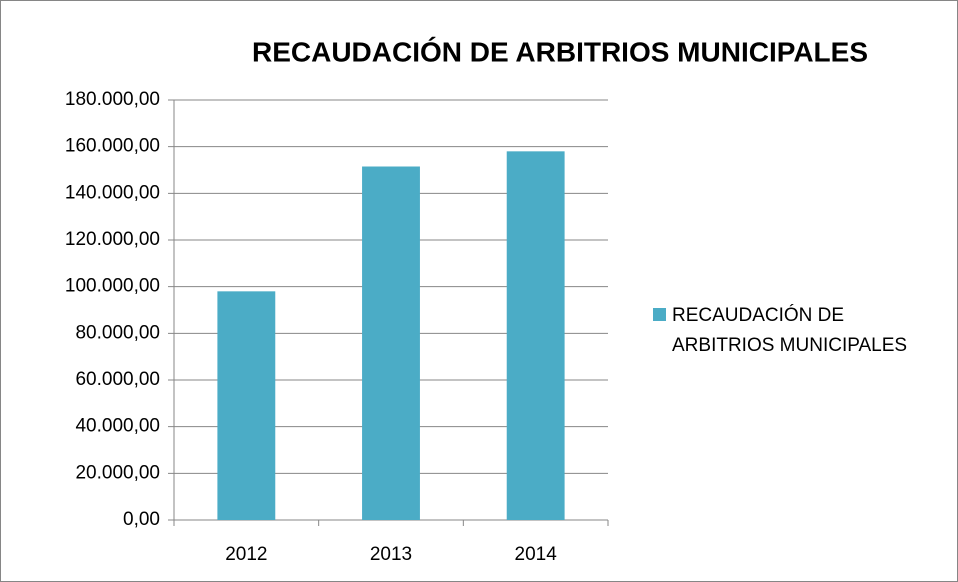  I want to click on chart-title: RECAUDACIÓN DE ARBITRIOS MUNICIPALES, so click(560, 51).